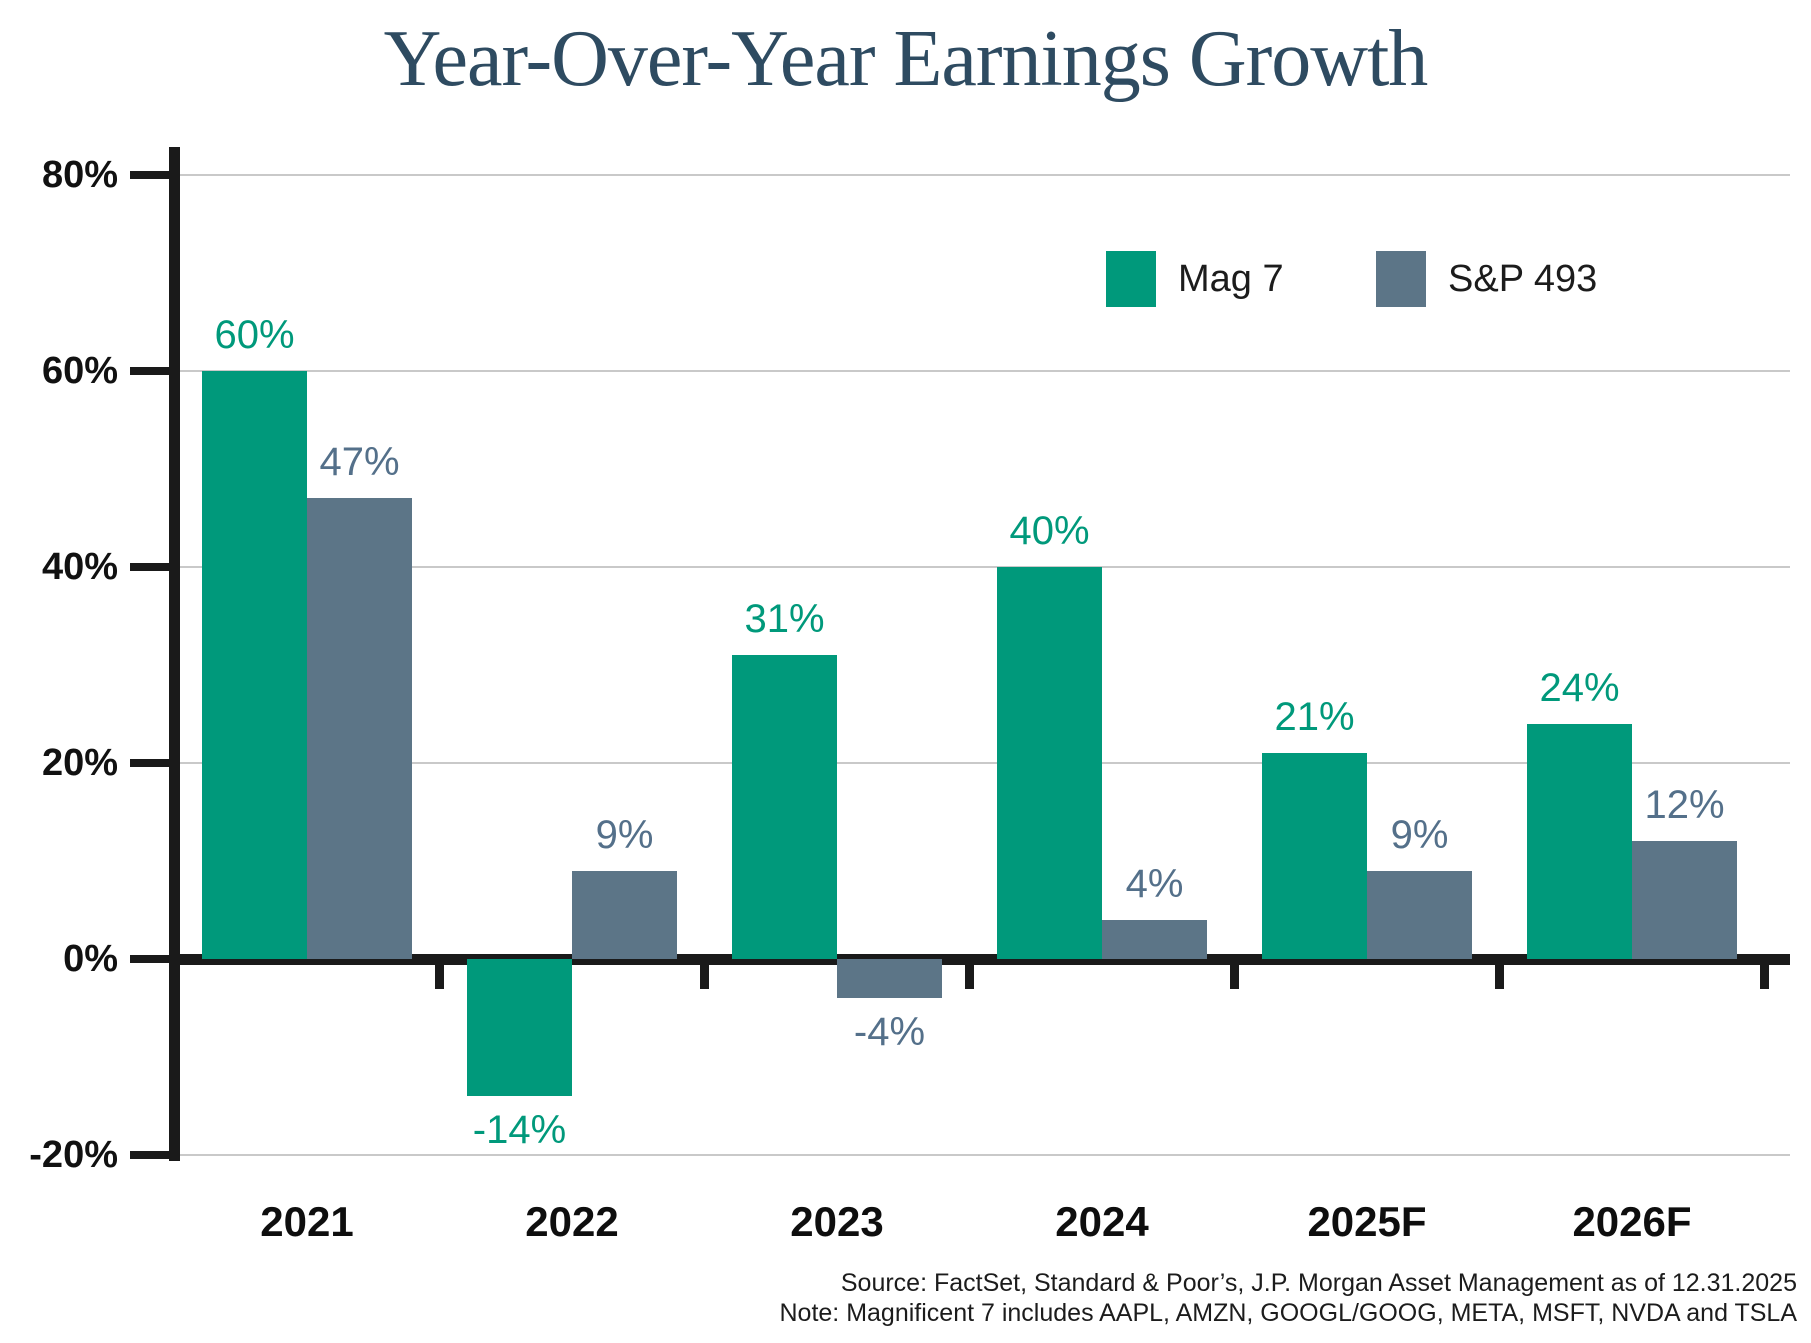 This screenshot has height=1343, width=1811. What do you see at coordinates (1632, 1221) in the screenshot?
I see `category-label-2026F: 2026F` at bounding box center [1632, 1221].